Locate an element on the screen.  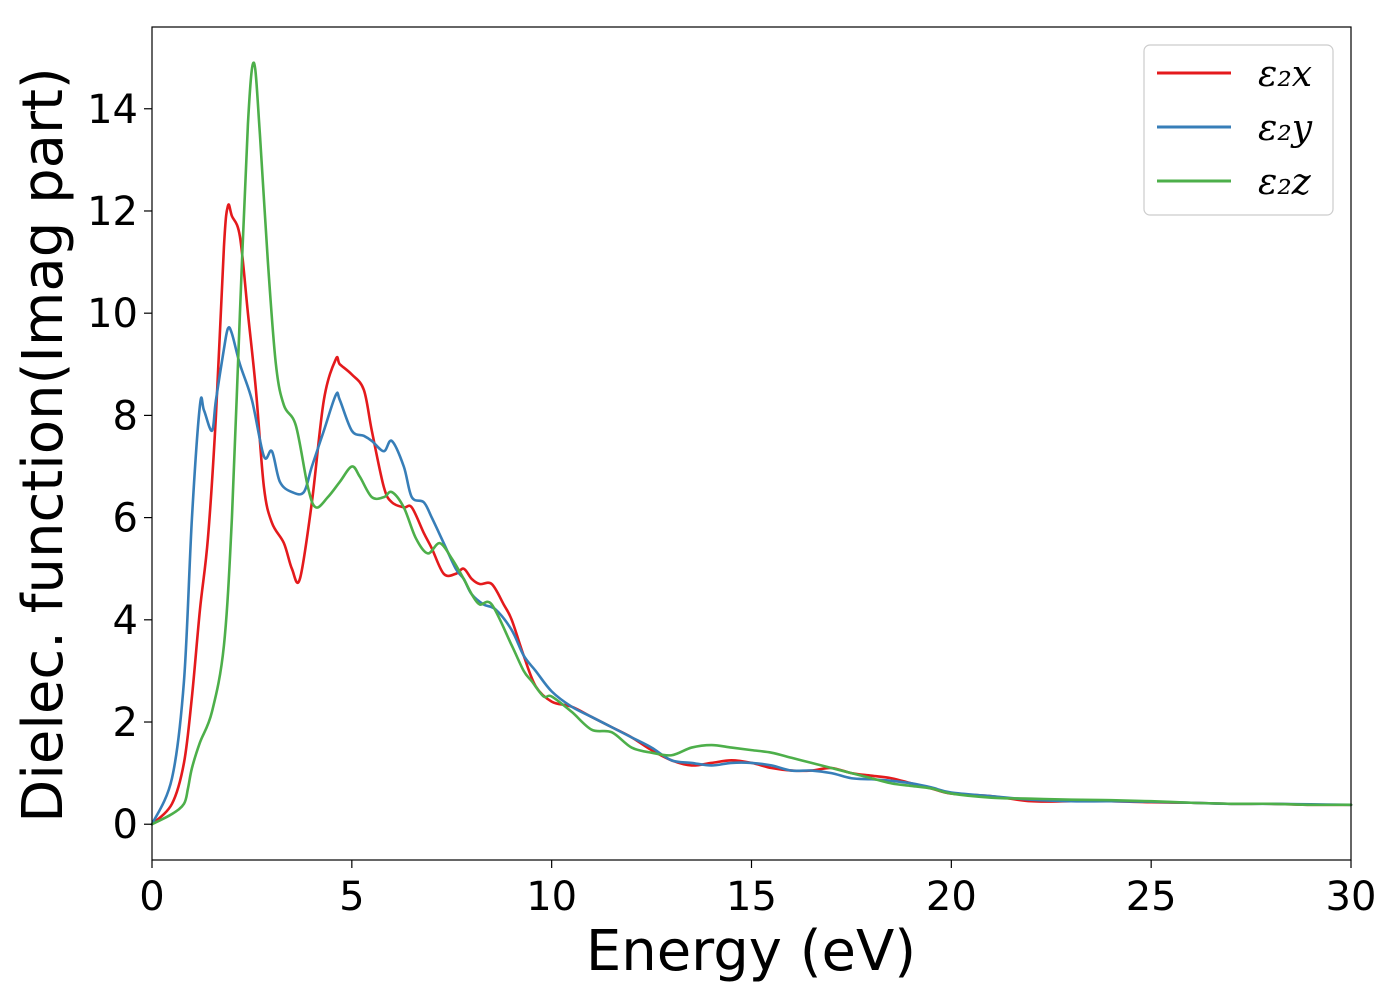
x-tick-label: 10 is located at coordinates (551, 897).